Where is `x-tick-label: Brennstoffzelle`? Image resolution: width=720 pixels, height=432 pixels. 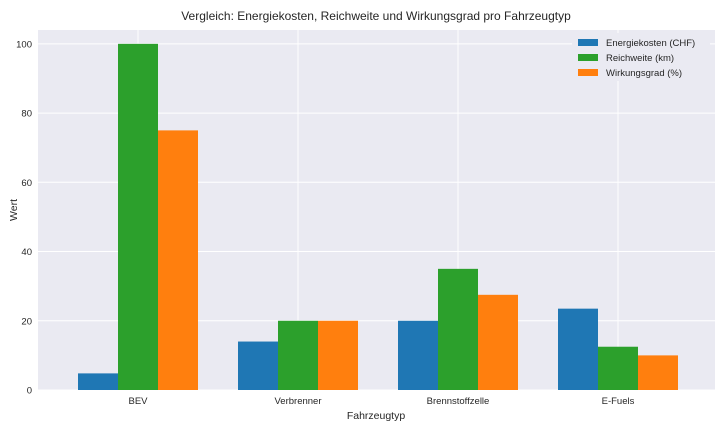 x-tick-label: Brennstoffzelle is located at coordinates (458, 401).